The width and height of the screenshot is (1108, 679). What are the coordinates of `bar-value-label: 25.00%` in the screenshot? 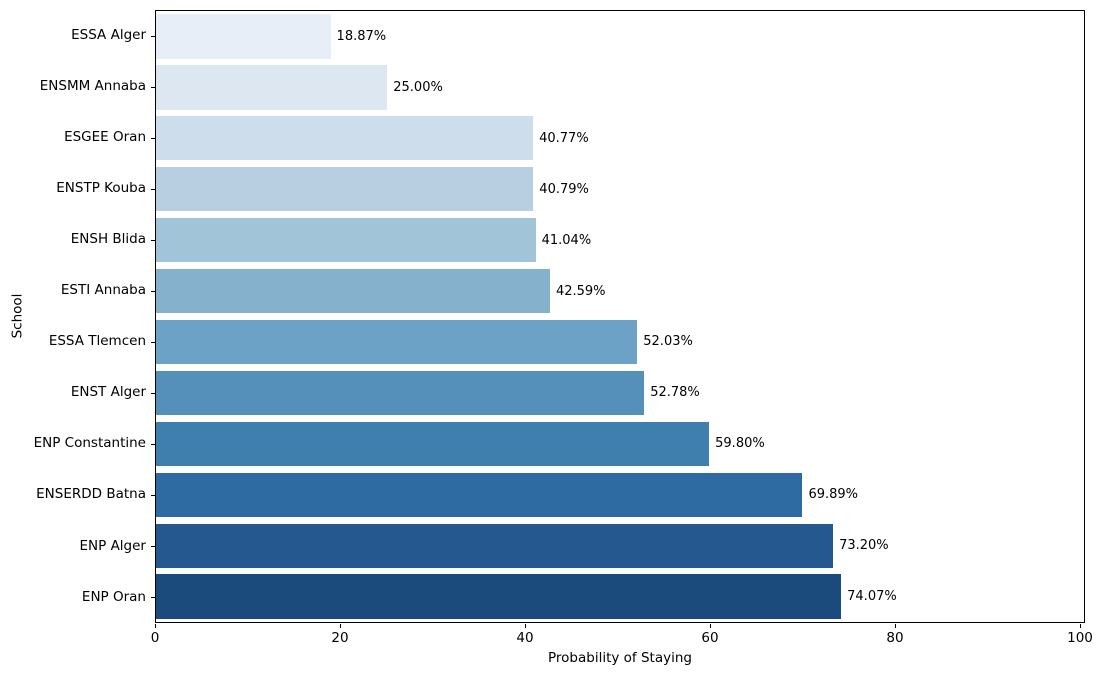 It's located at (418, 87).